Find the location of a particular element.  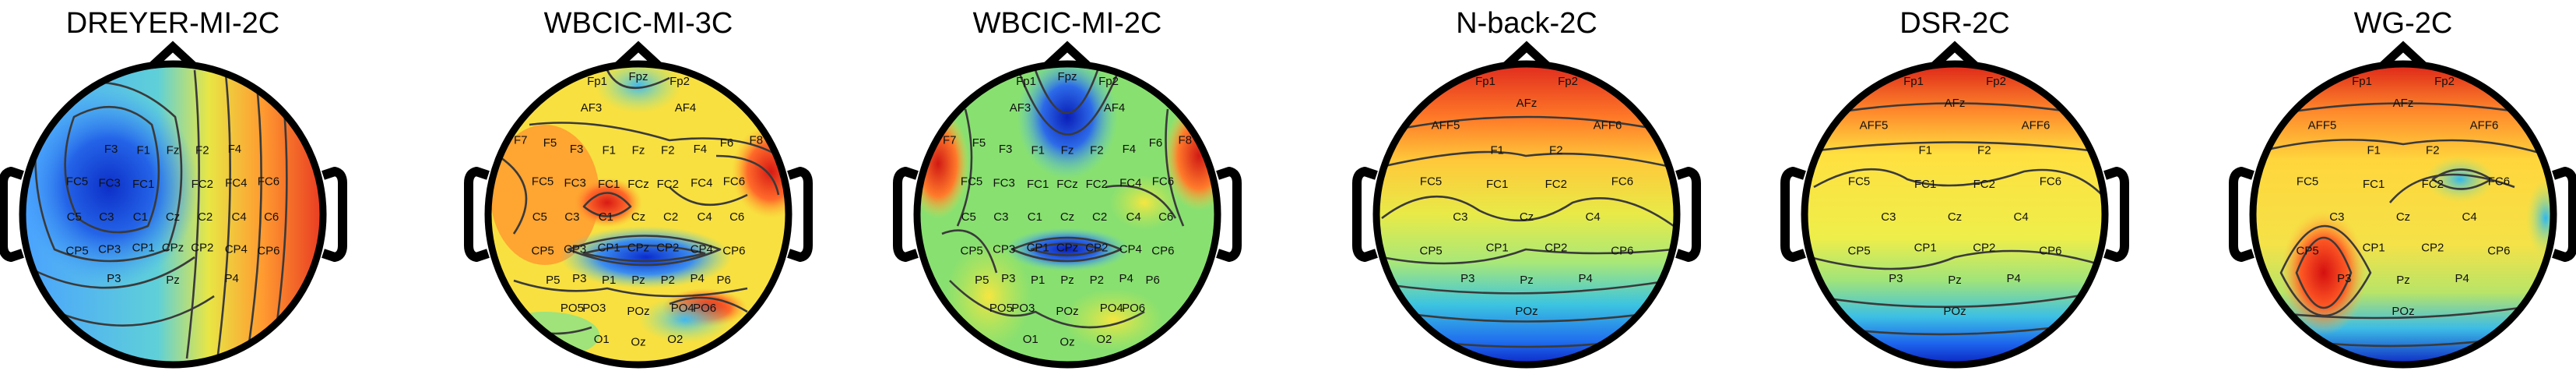

electrode-label: PO6 is located at coordinates (1133, 308).